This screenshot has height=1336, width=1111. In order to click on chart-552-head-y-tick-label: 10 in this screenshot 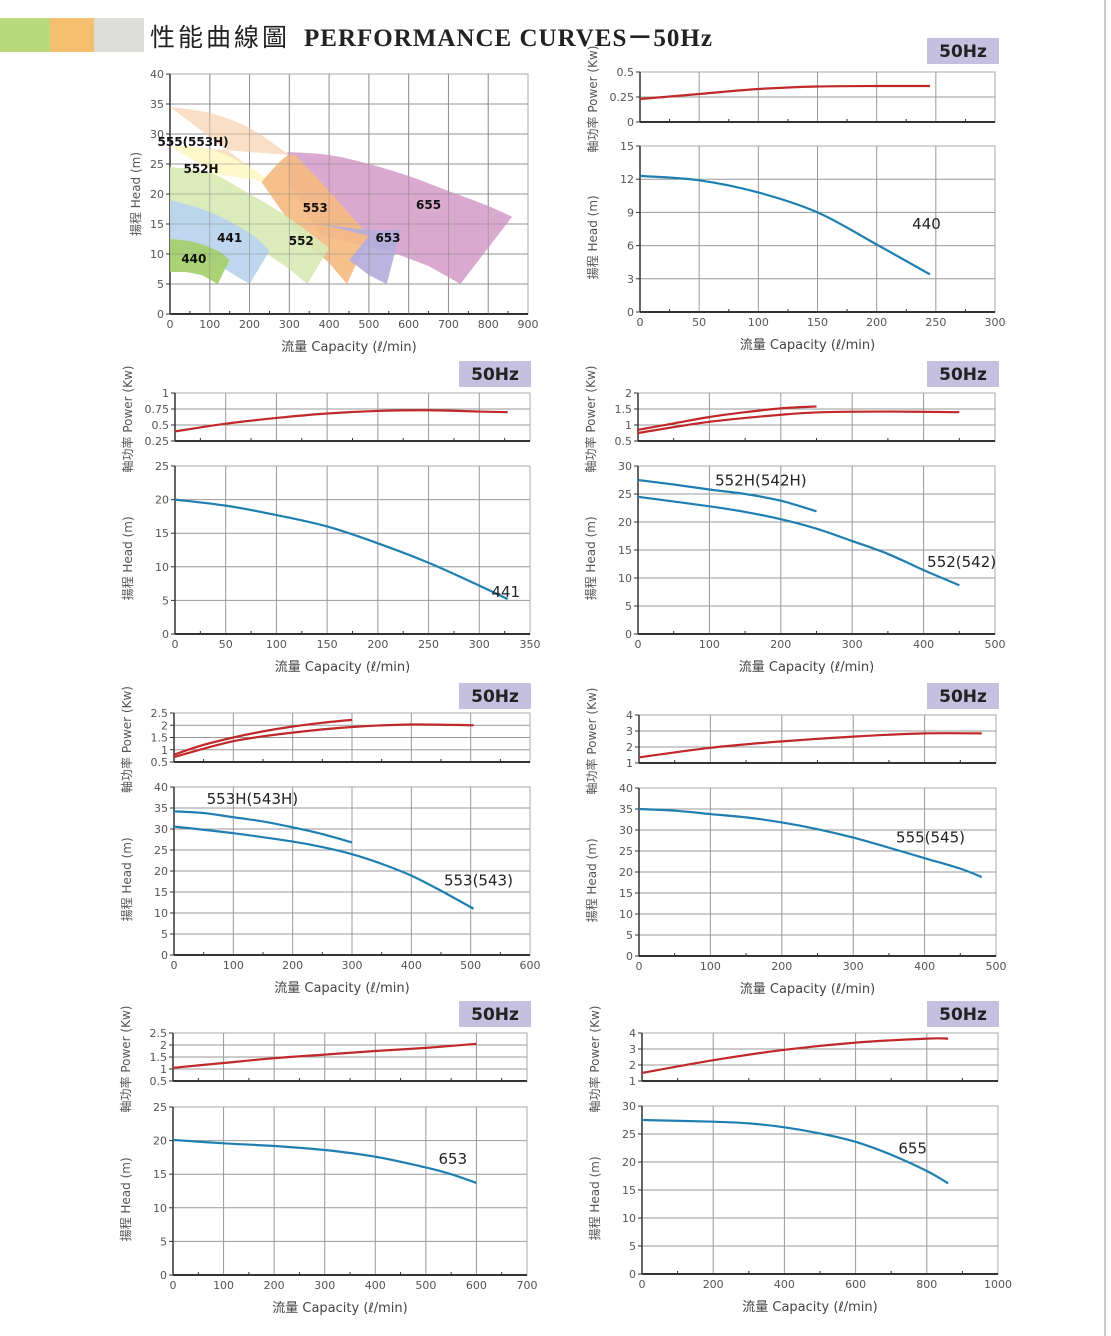, I will do `click(625, 578)`.